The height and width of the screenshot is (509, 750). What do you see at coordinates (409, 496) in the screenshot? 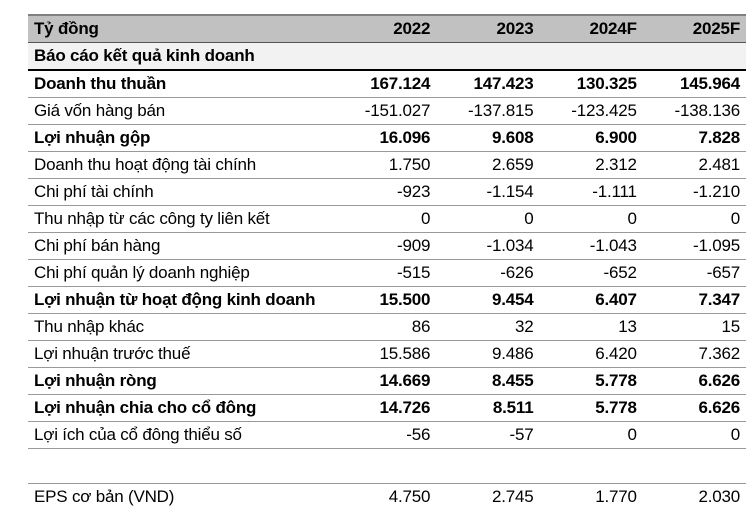
I see `eps-value: 4.750` at bounding box center [409, 496].